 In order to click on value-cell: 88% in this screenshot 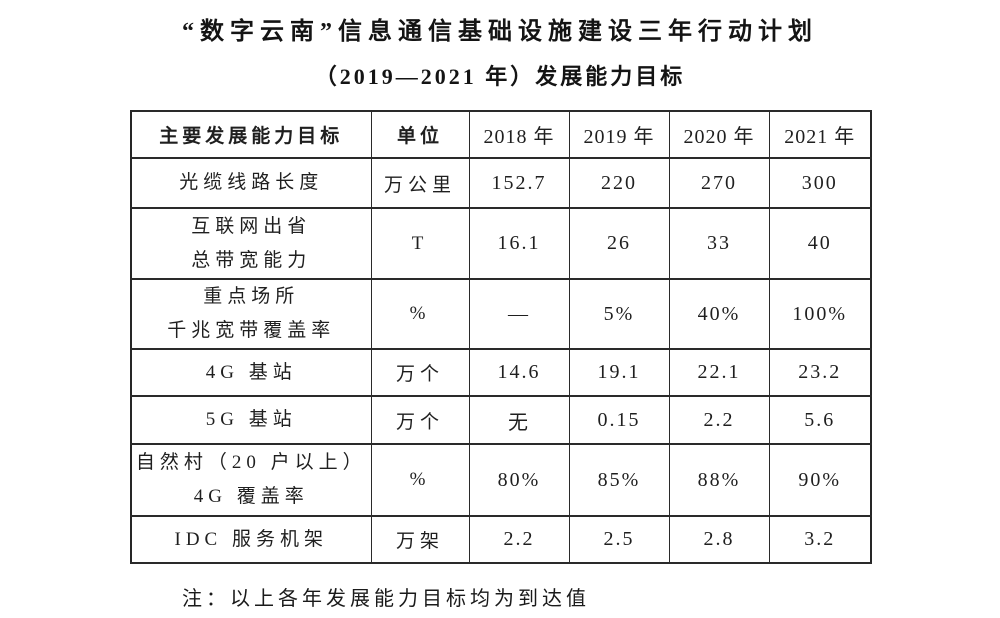, I will do `click(719, 480)`.